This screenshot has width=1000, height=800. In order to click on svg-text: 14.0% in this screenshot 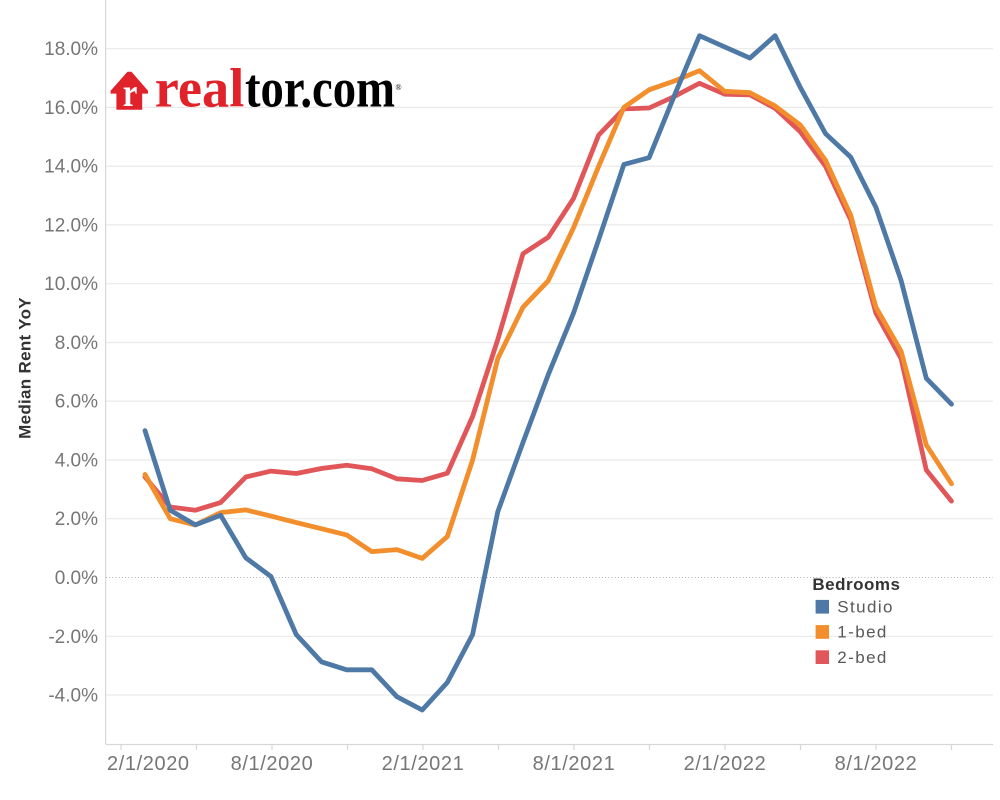, I will do `click(71, 167)`.